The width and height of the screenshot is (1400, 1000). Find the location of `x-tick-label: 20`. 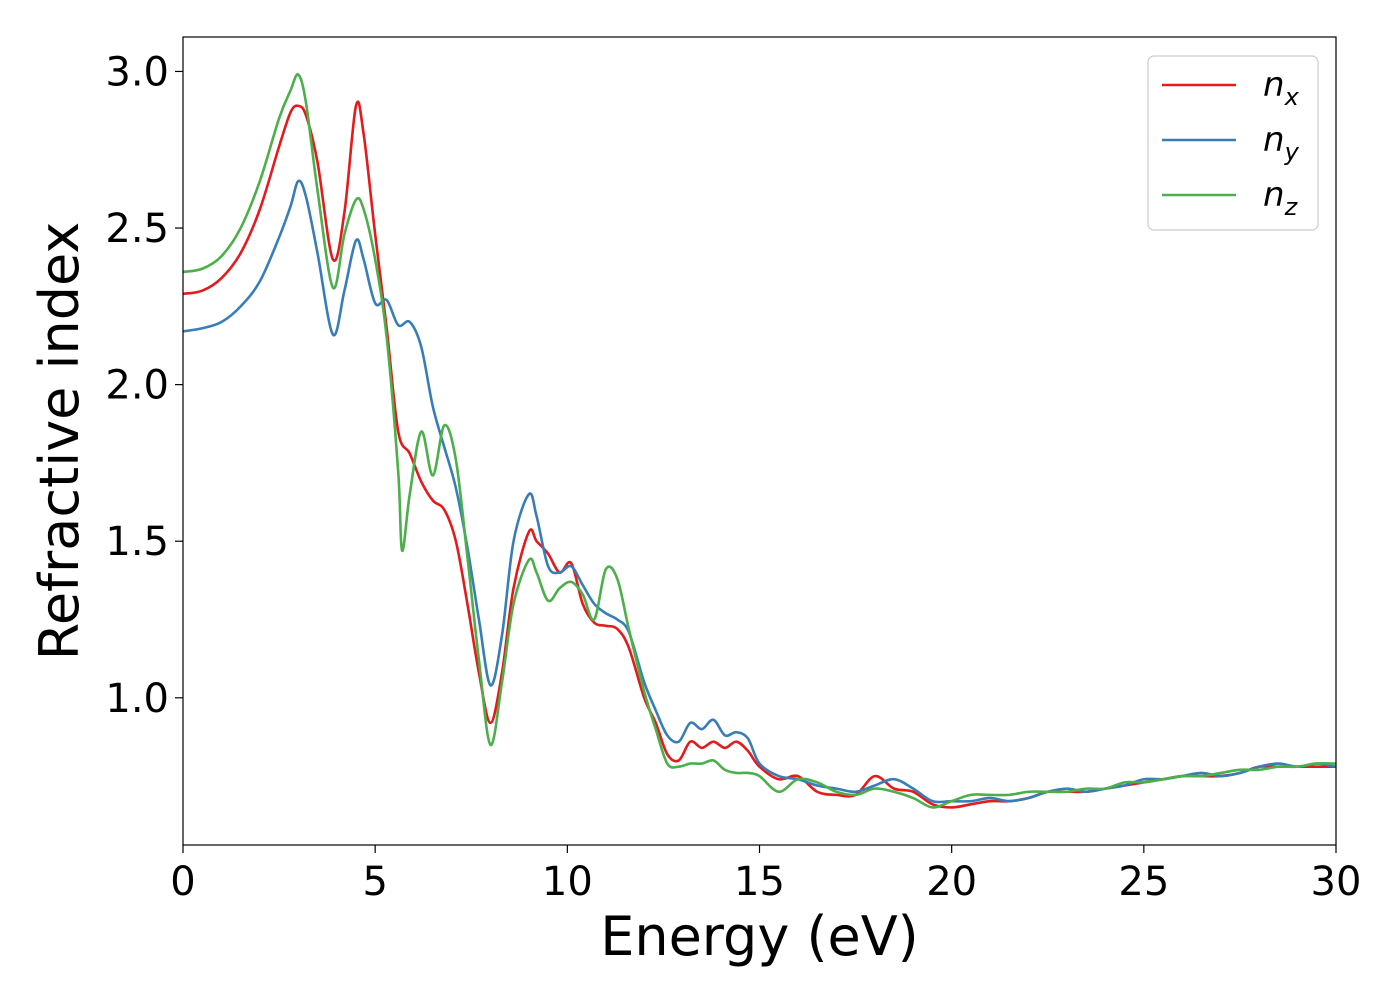

x-tick-label: 20 is located at coordinates (951, 882).